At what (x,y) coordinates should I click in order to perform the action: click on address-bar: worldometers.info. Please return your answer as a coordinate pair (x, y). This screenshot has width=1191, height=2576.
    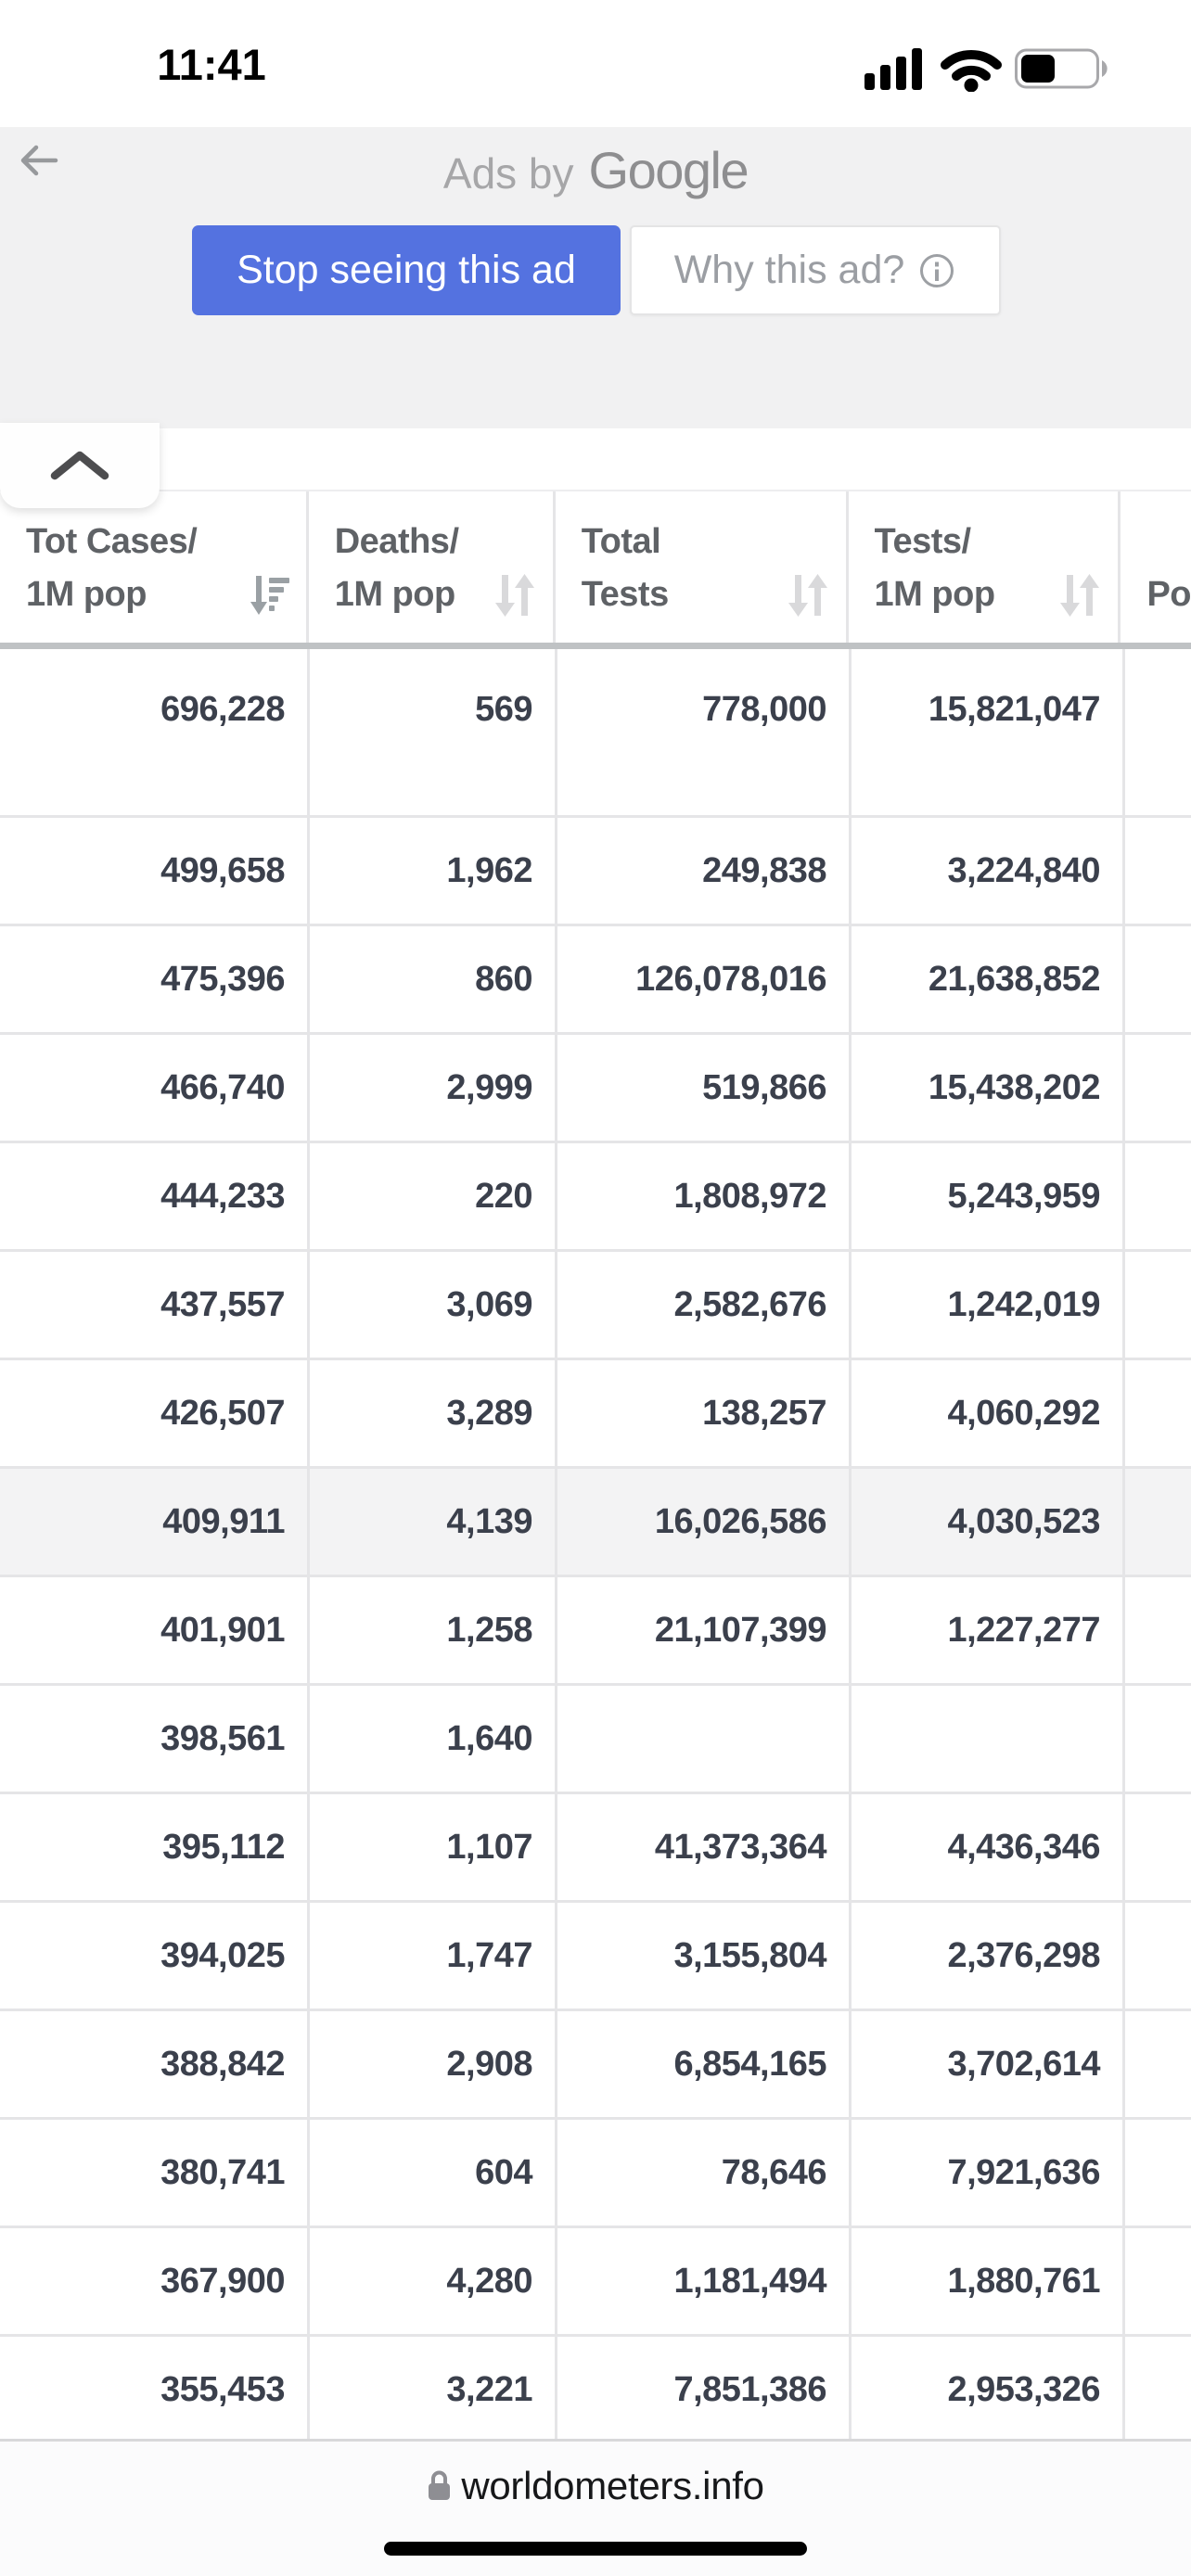
    Looking at the image, I should click on (595, 2486).